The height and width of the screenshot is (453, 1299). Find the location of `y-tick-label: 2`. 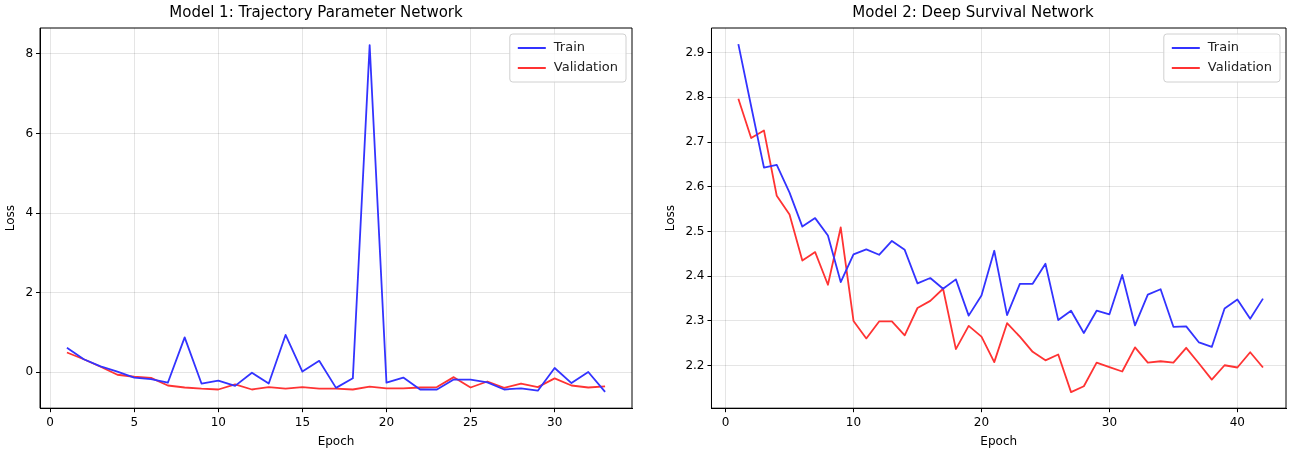

y-tick-label: 2 is located at coordinates (29, 291).